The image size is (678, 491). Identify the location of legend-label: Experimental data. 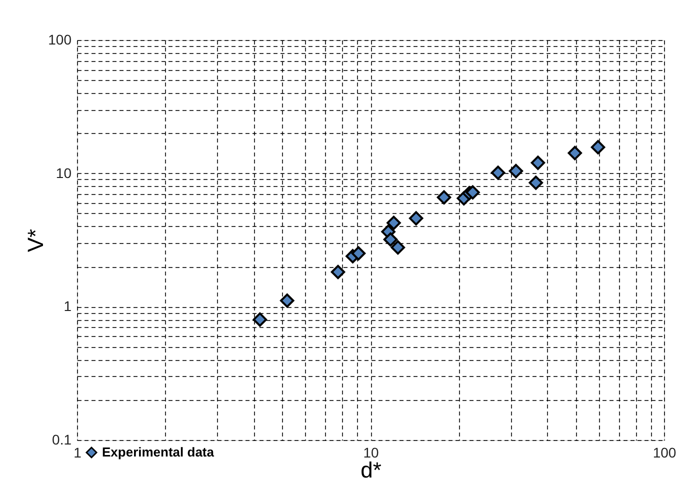
(158, 452).